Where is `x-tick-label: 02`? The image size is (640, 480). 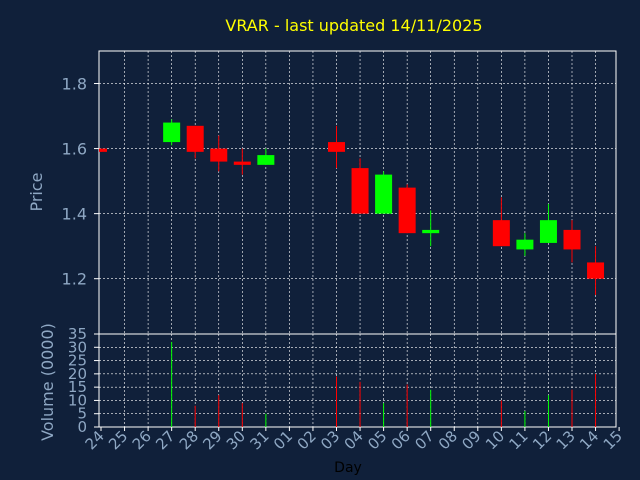
x-tick-label: 02 is located at coordinates (307, 440).